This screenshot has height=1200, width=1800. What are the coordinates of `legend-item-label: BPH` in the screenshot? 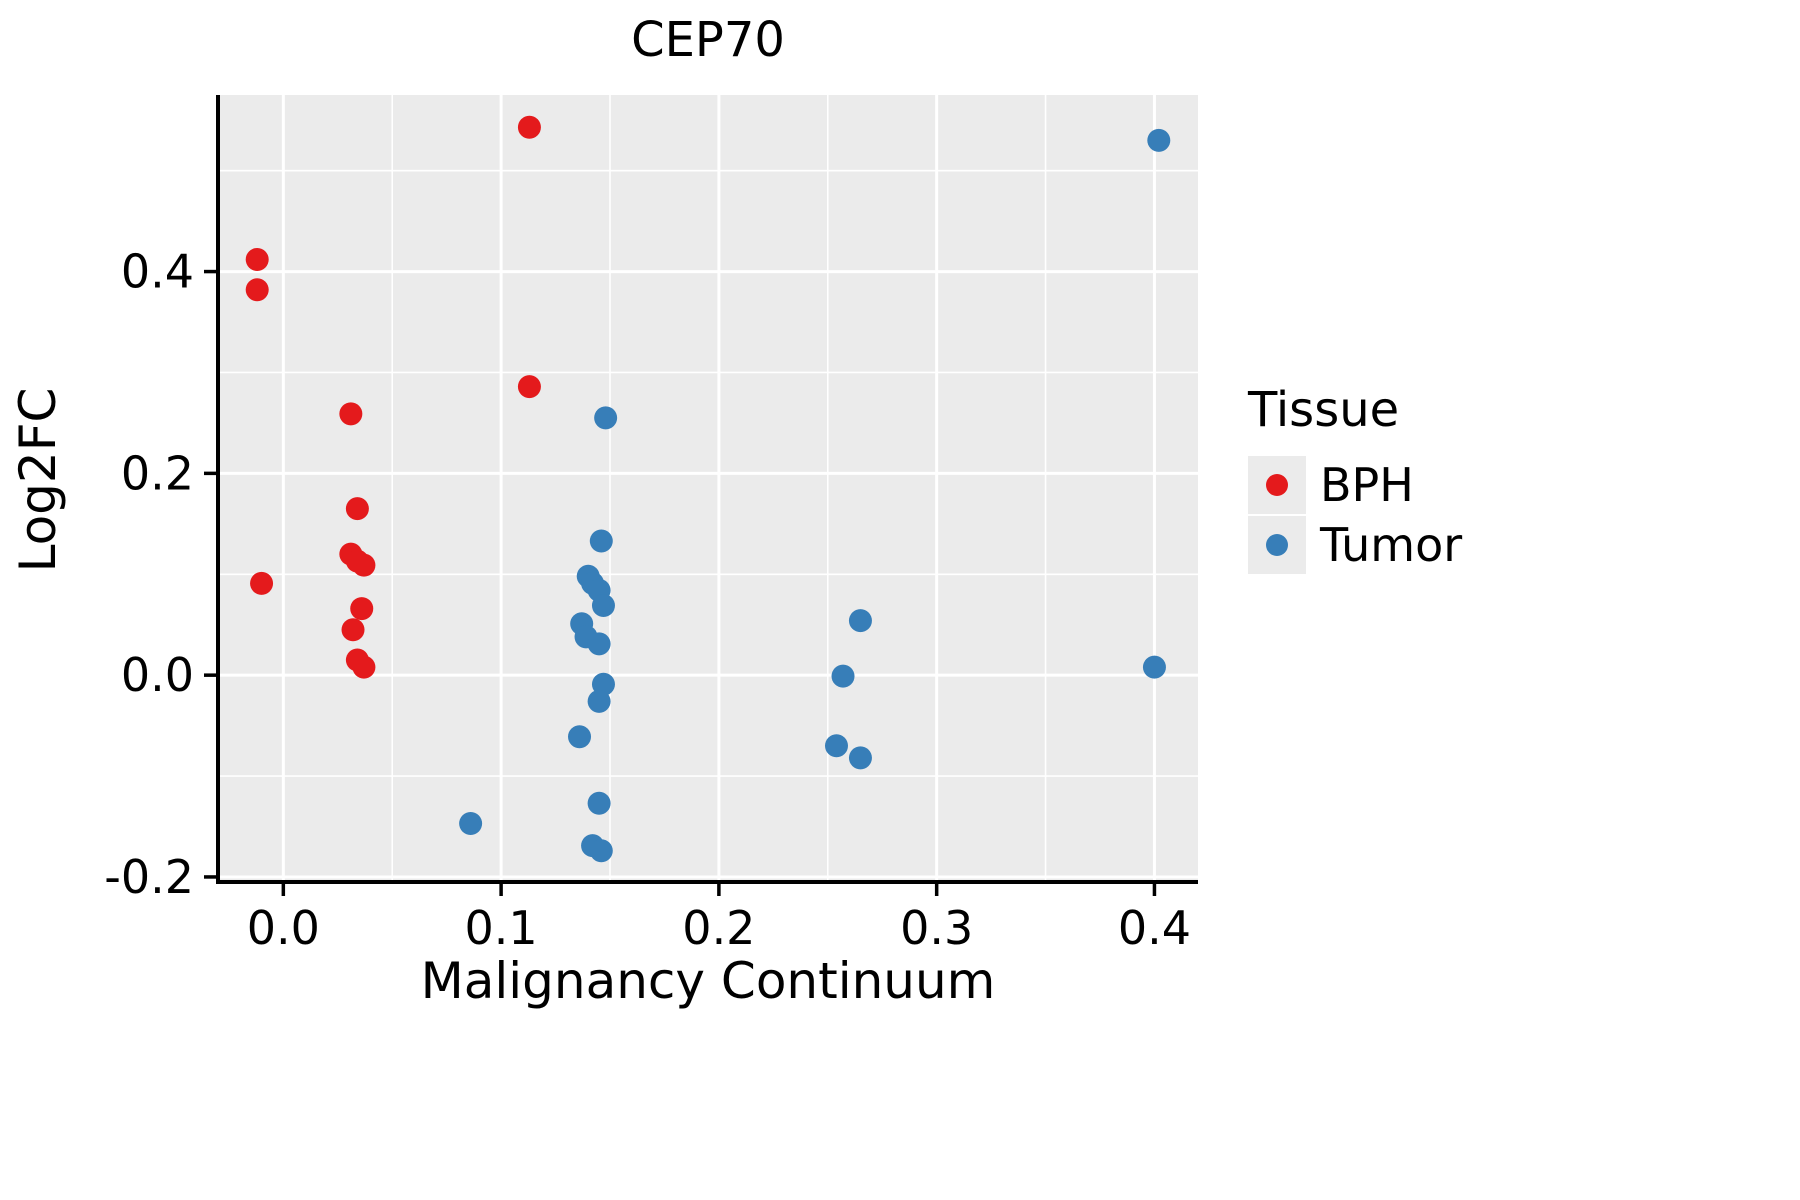 It's located at (1367, 485).